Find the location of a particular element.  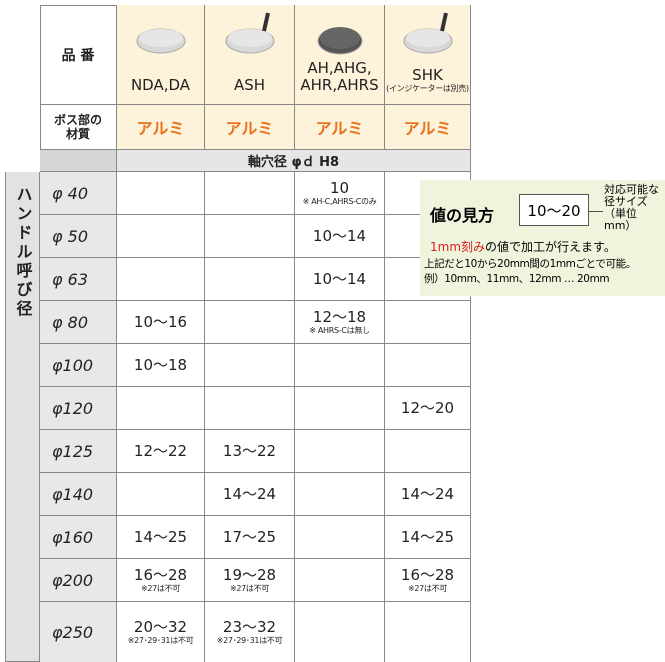

size-cell: φ120 is located at coordinates (78, 408).